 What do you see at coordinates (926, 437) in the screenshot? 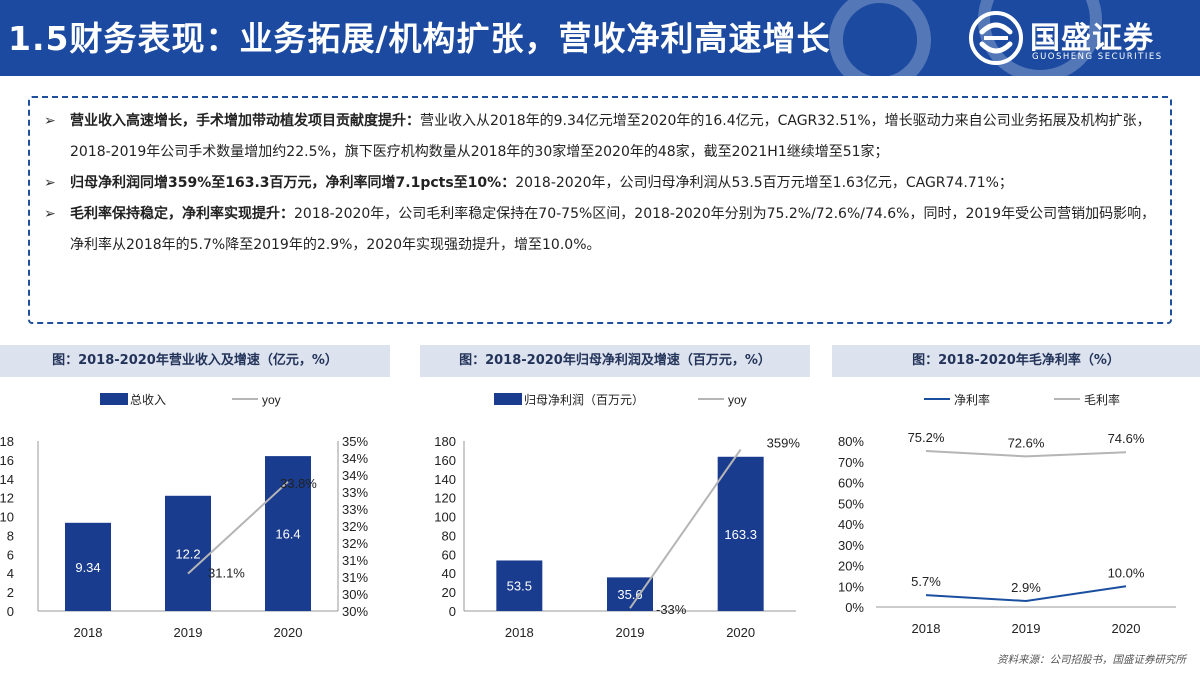
I see `data-value-label: 75.2%` at bounding box center [926, 437].